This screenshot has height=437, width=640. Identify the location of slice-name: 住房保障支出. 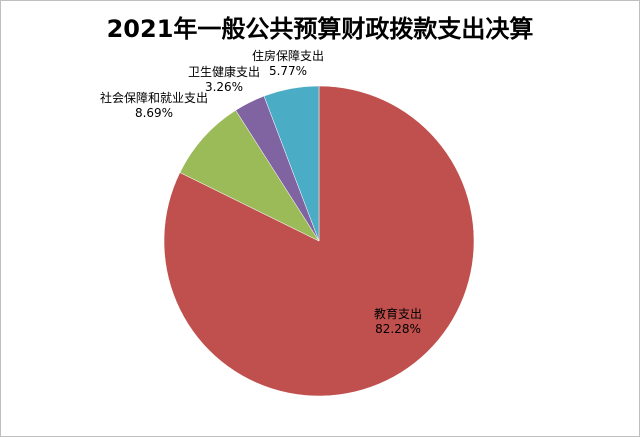
(287, 56).